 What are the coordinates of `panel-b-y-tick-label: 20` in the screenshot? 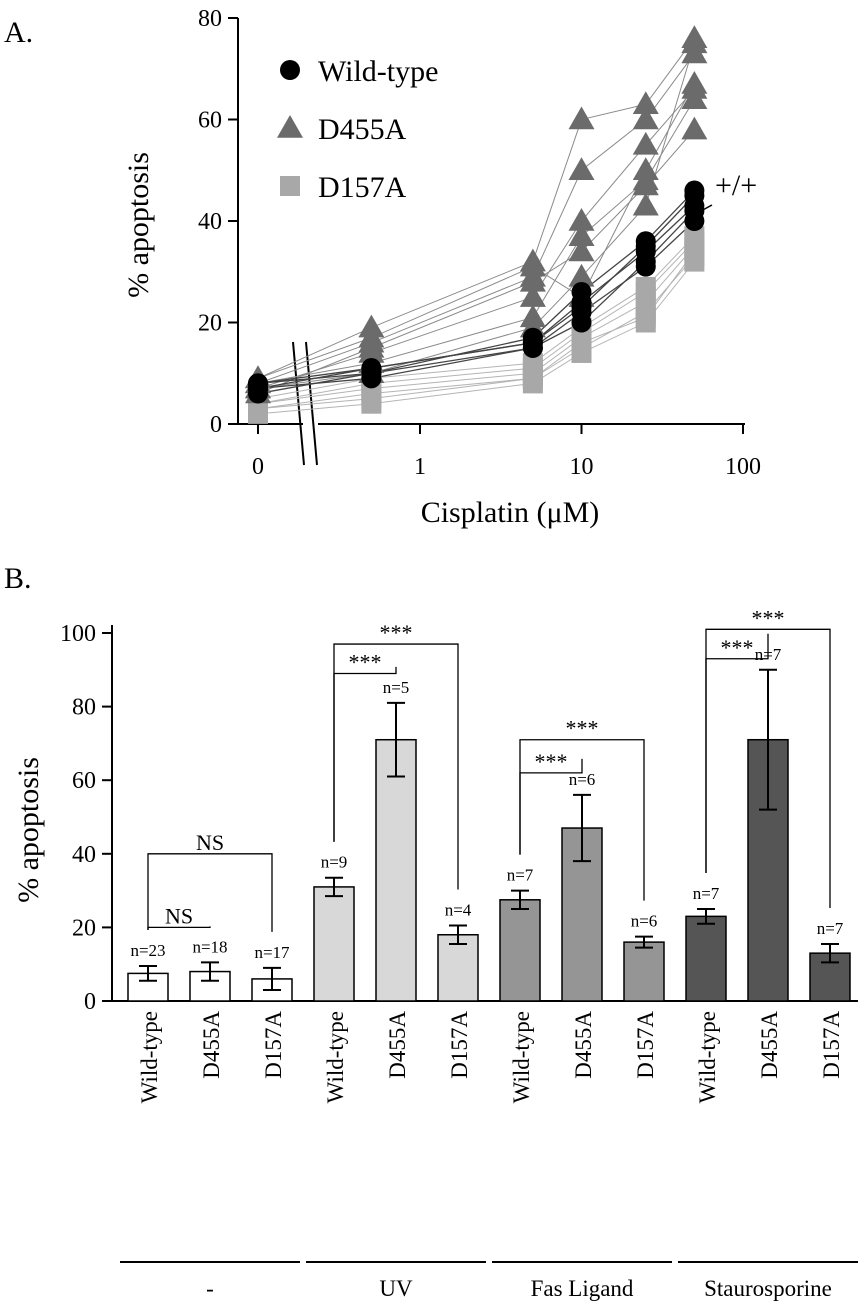 It's located at (84, 928).